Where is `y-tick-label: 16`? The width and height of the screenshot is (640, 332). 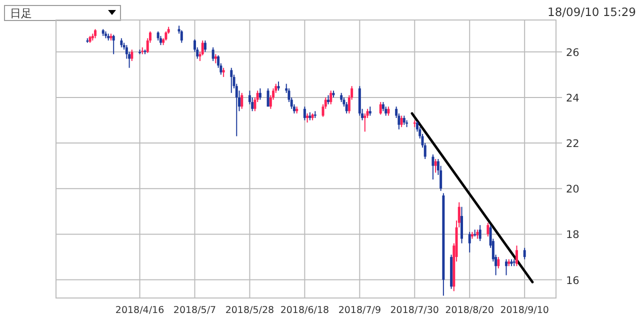
y-tick-label: 16 is located at coordinates (573, 280).